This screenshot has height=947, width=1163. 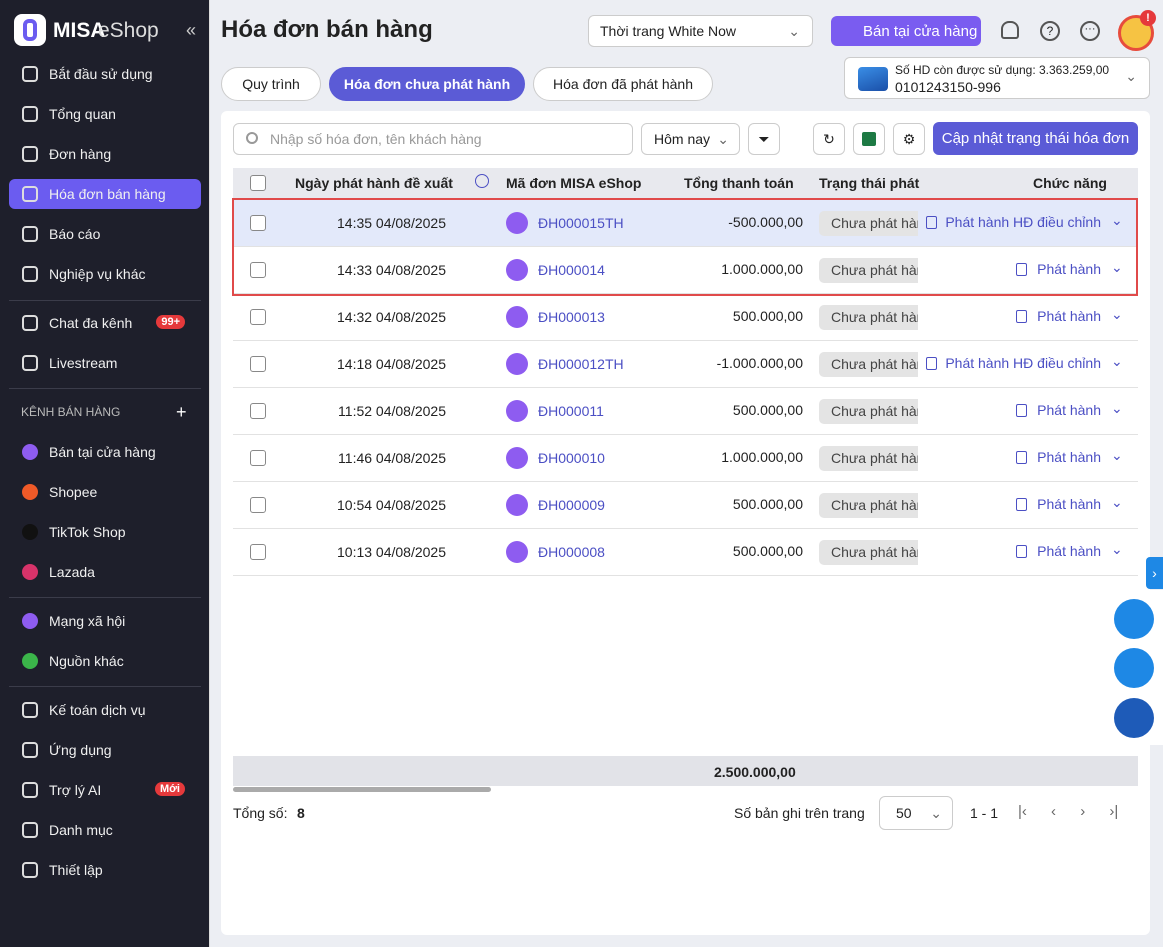 What do you see at coordinates (571, 505) in the screenshot?
I see `order-code: ĐH000009` at bounding box center [571, 505].